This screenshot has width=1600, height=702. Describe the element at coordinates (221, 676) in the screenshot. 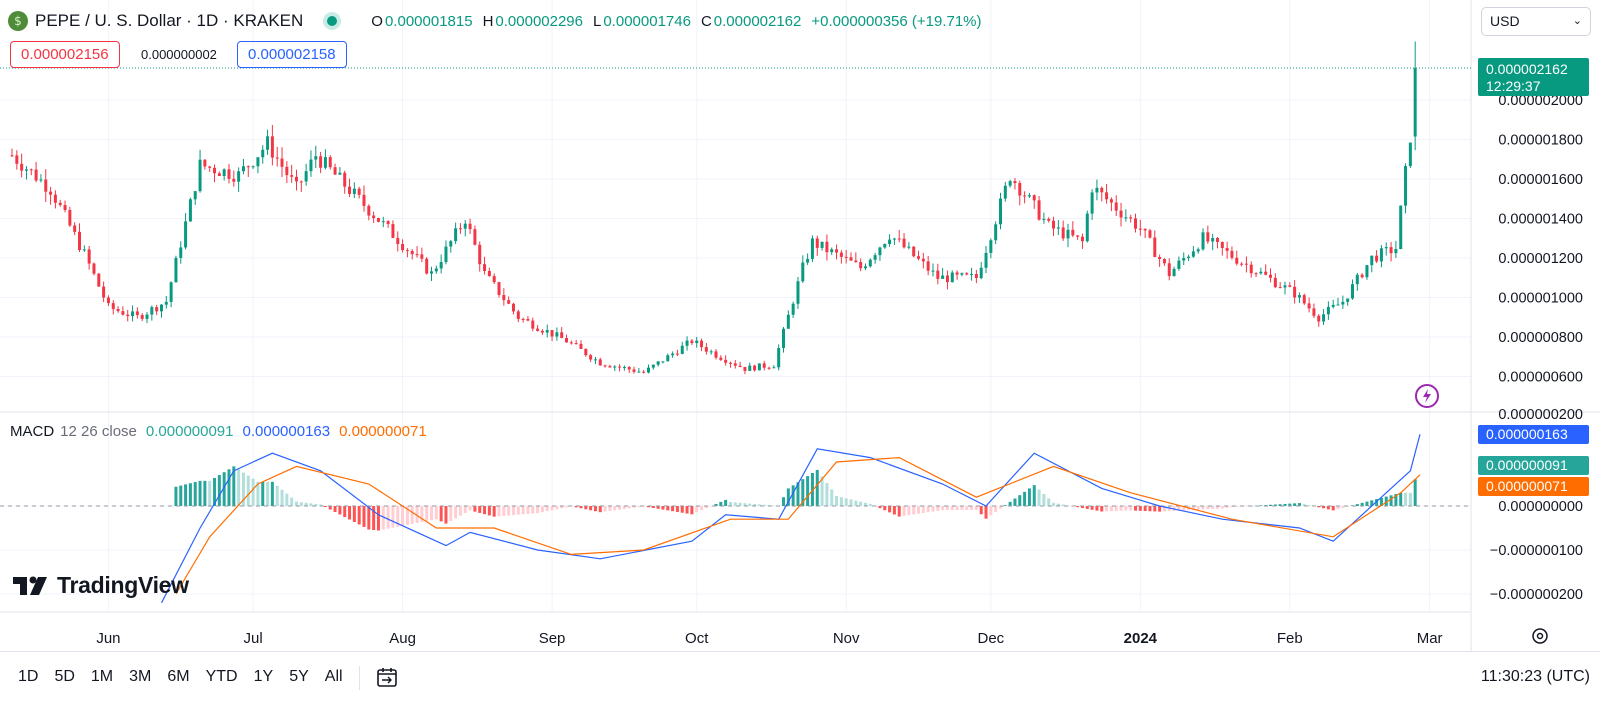

I see `period-ytd: YTD` at that location.